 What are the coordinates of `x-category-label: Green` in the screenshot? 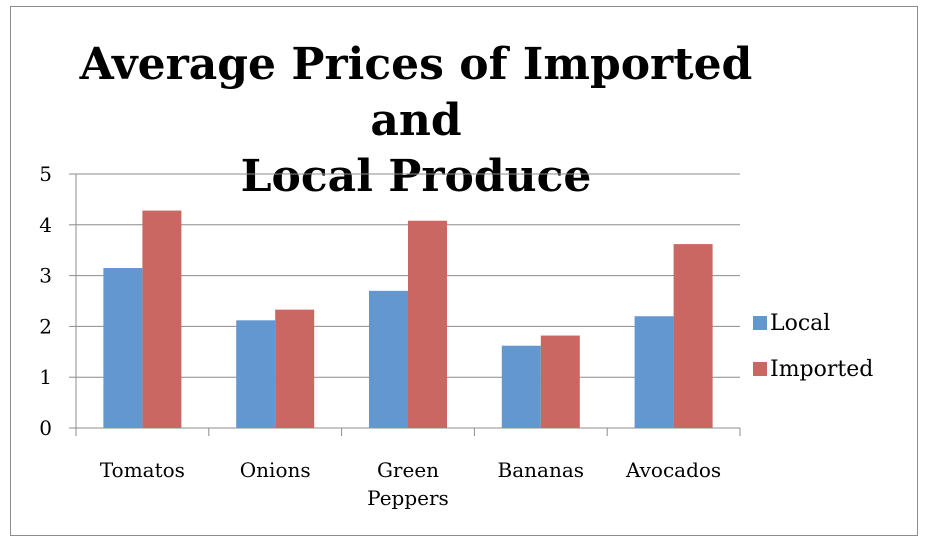 It's located at (408, 470).